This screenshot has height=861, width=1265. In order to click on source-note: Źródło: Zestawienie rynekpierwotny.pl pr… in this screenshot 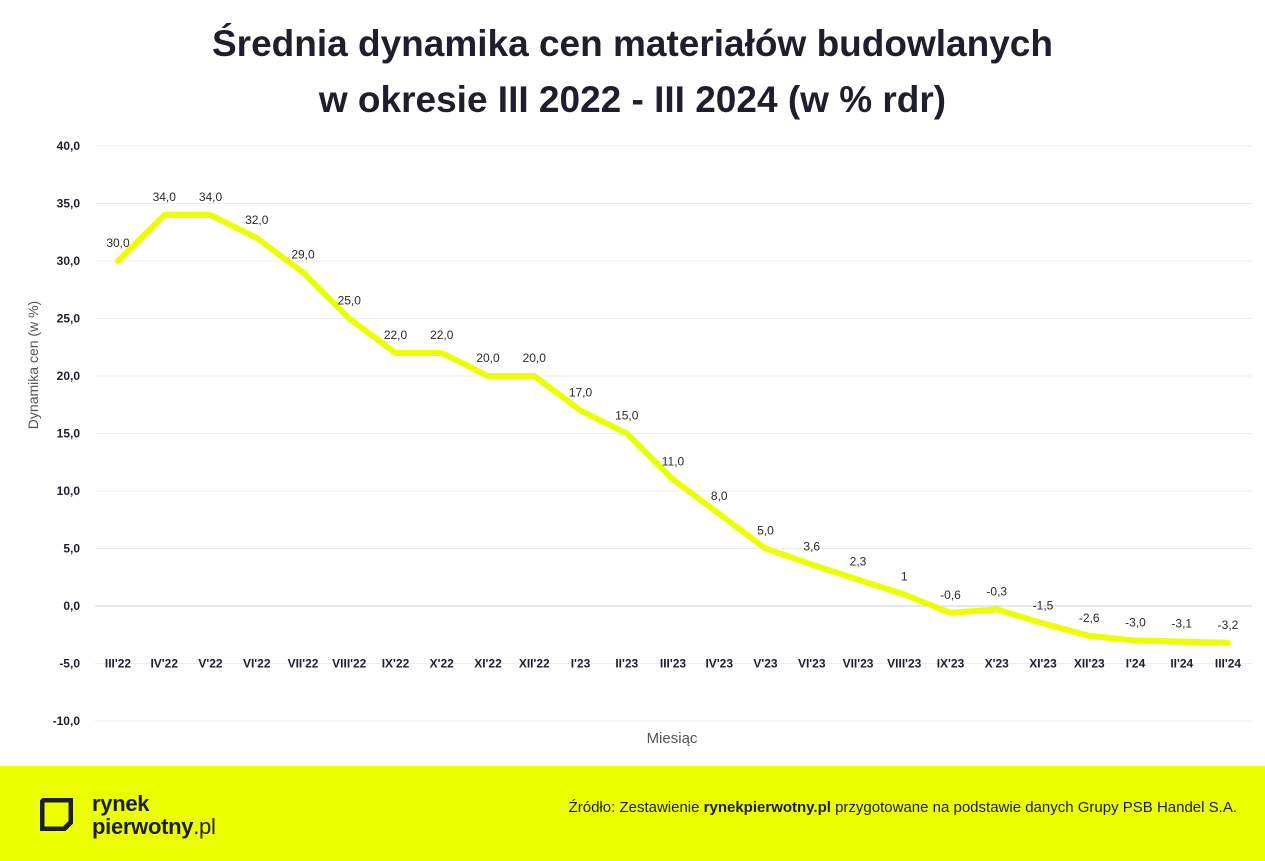, I will do `click(903, 807)`.